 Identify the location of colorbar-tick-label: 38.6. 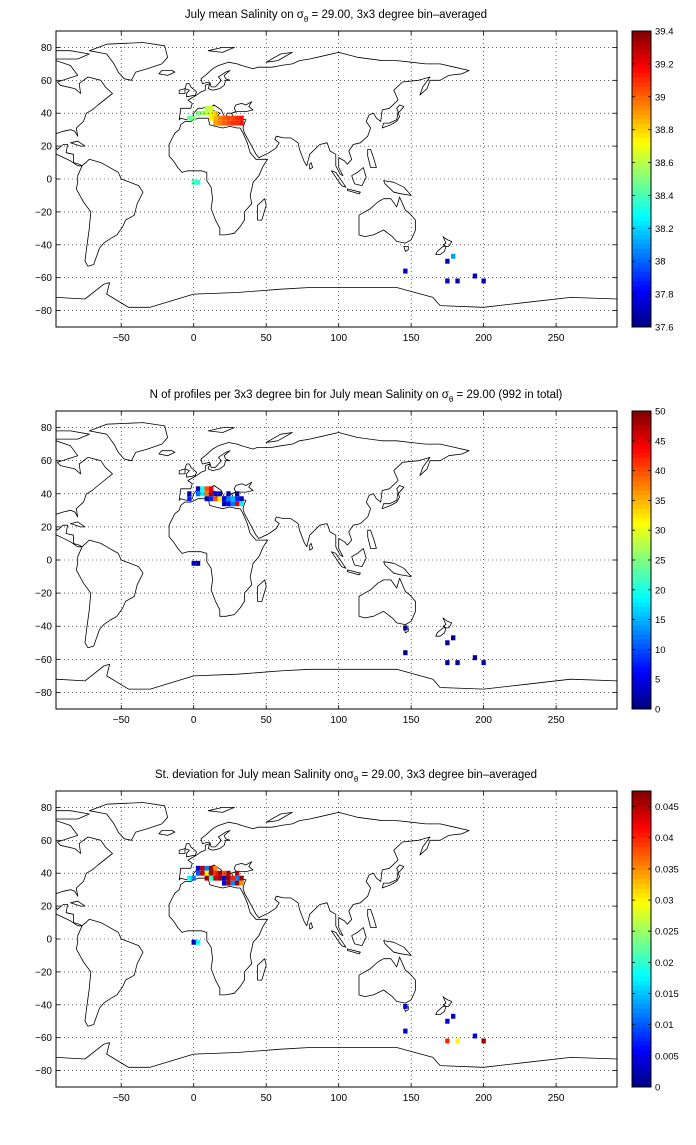
(664, 163).